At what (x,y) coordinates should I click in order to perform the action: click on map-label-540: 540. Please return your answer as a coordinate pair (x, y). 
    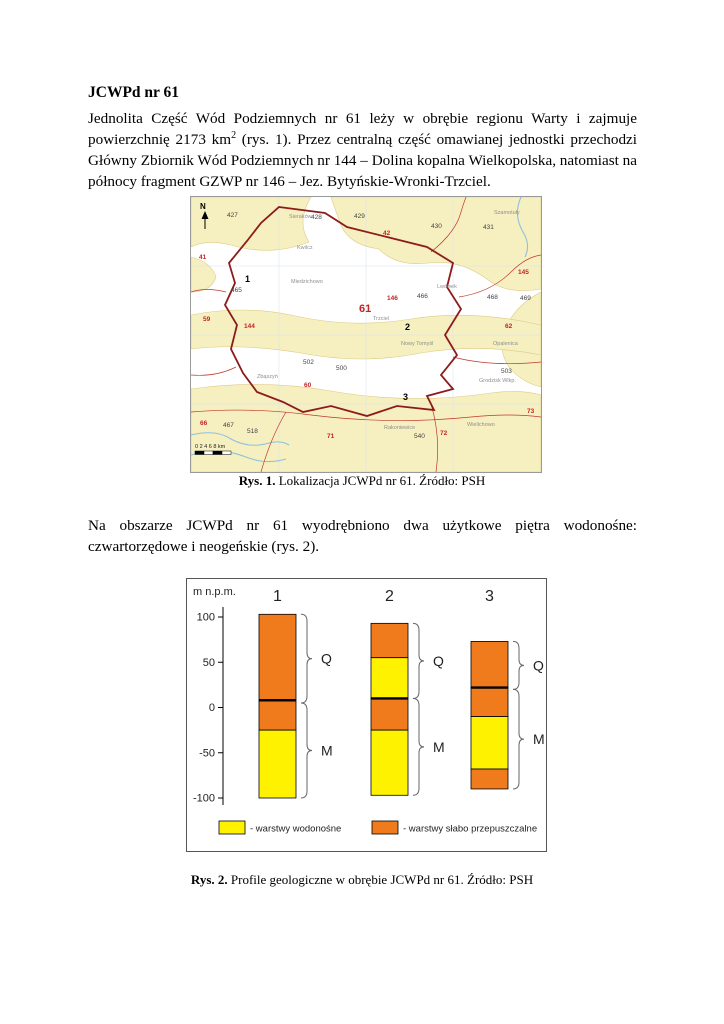
    Looking at the image, I should click on (419, 436).